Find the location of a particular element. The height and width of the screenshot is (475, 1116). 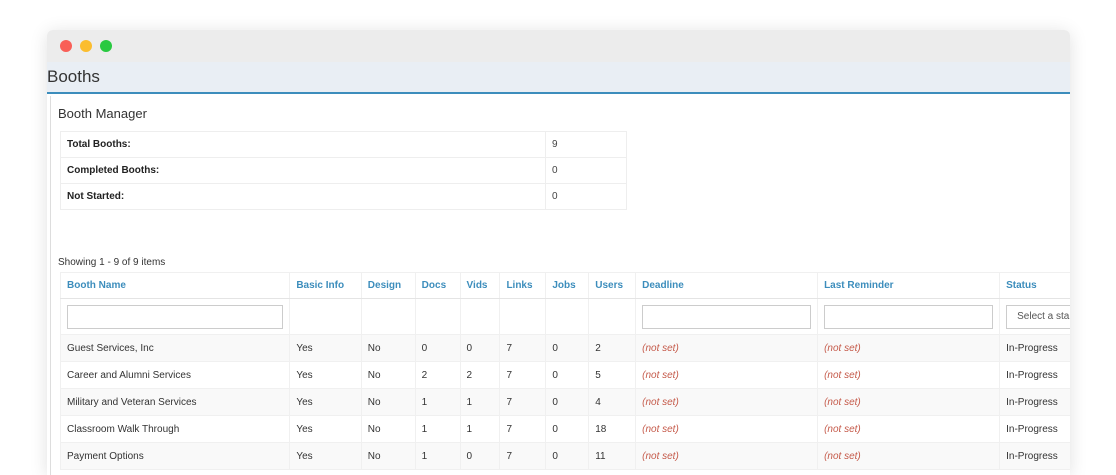

column-header-booth-name: Booth Name is located at coordinates (175, 285).